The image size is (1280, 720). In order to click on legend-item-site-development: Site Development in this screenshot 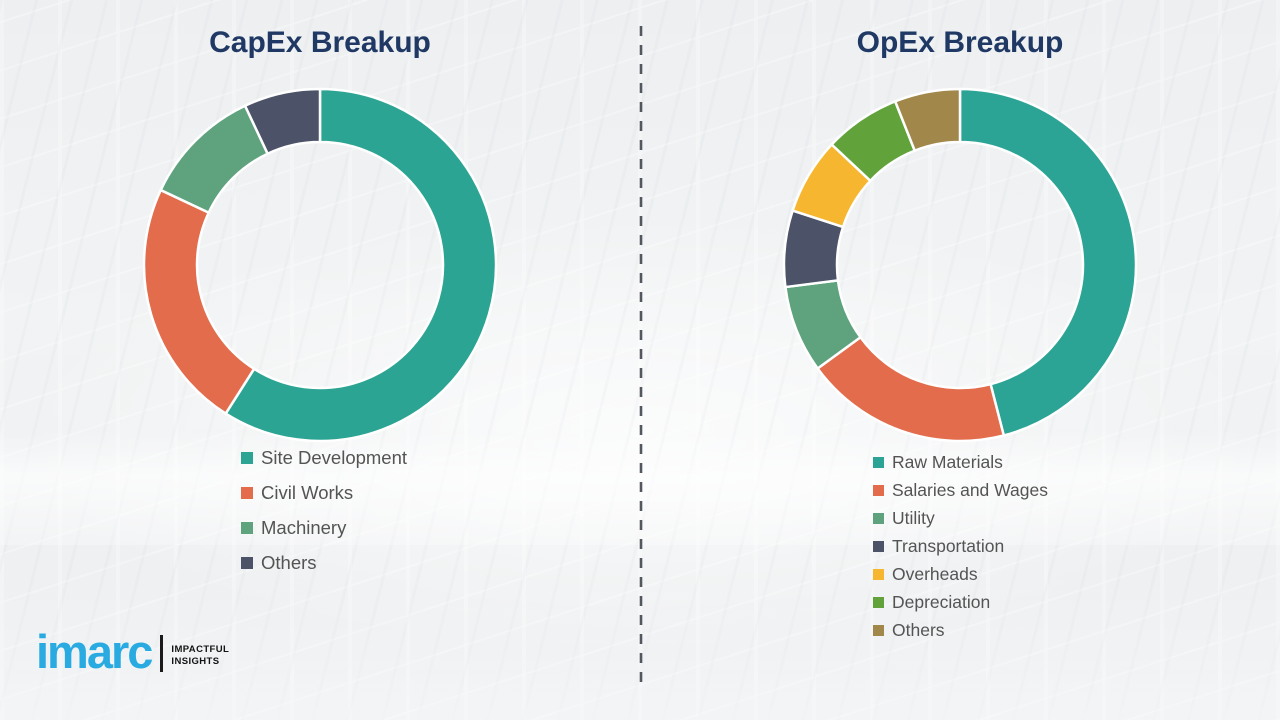, I will do `click(324, 458)`.